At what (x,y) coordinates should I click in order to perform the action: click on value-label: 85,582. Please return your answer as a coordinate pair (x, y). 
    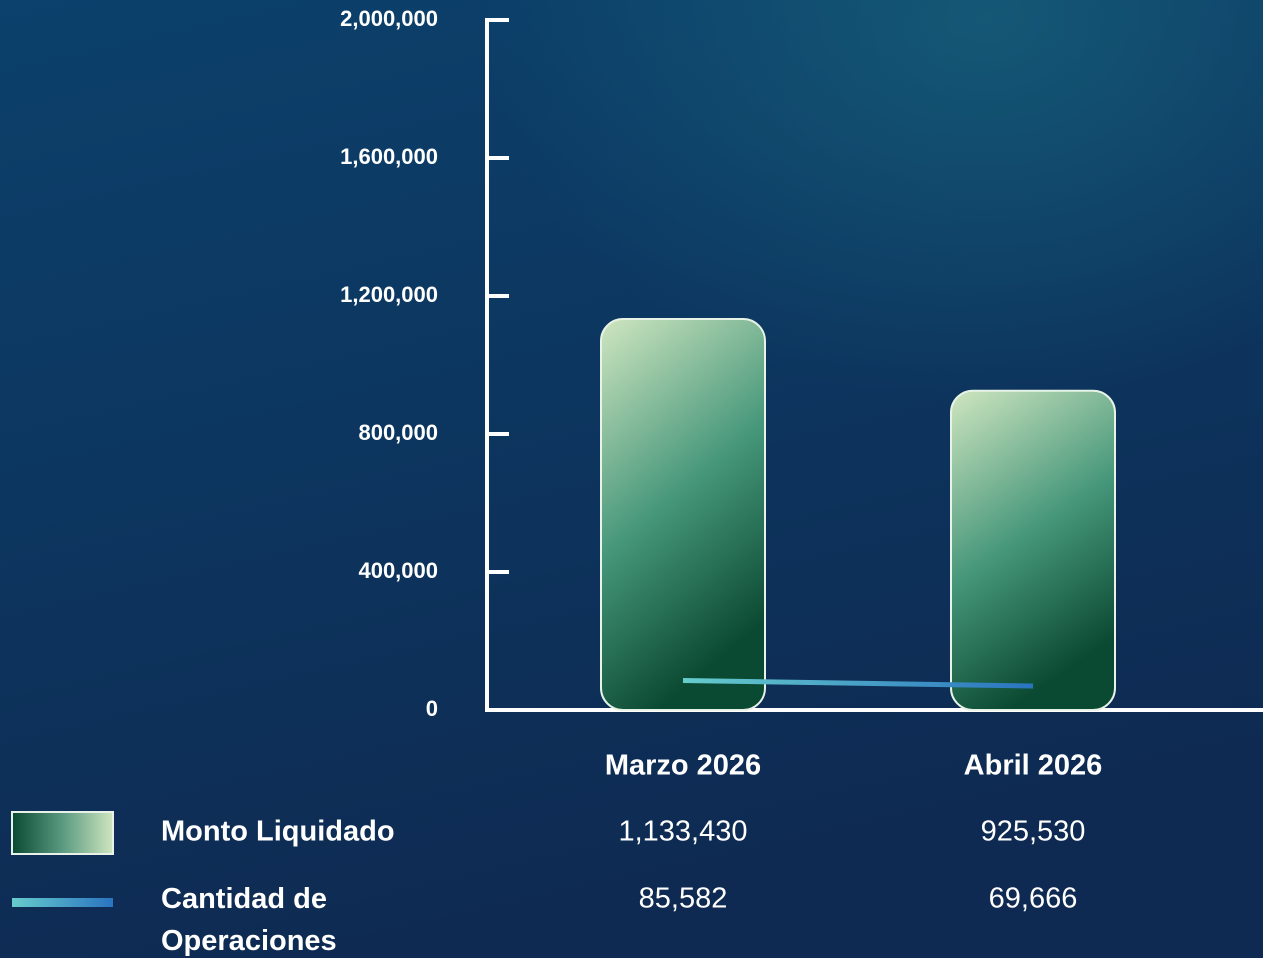
    Looking at the image, I should click on (683, 899).